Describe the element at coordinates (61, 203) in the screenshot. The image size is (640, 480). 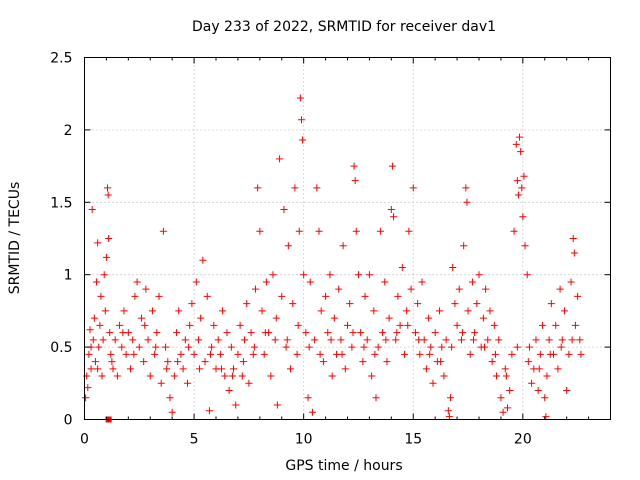
I see `y-tick-label: 1.5` at that location.